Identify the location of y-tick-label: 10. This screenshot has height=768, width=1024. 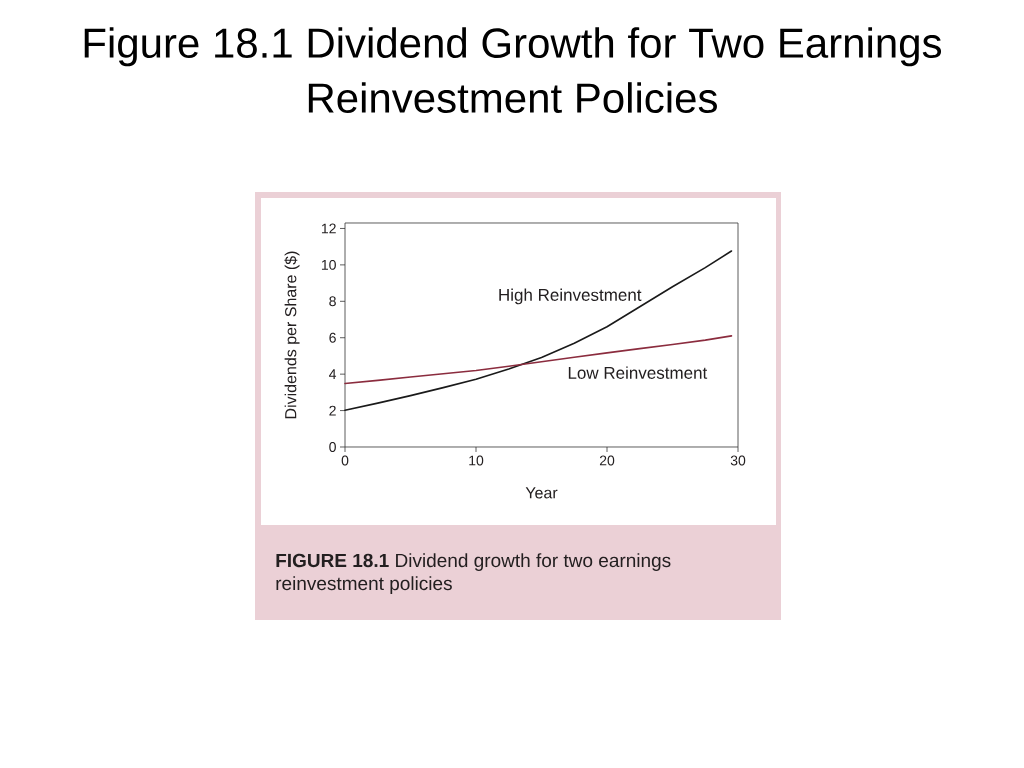
(328, 264).